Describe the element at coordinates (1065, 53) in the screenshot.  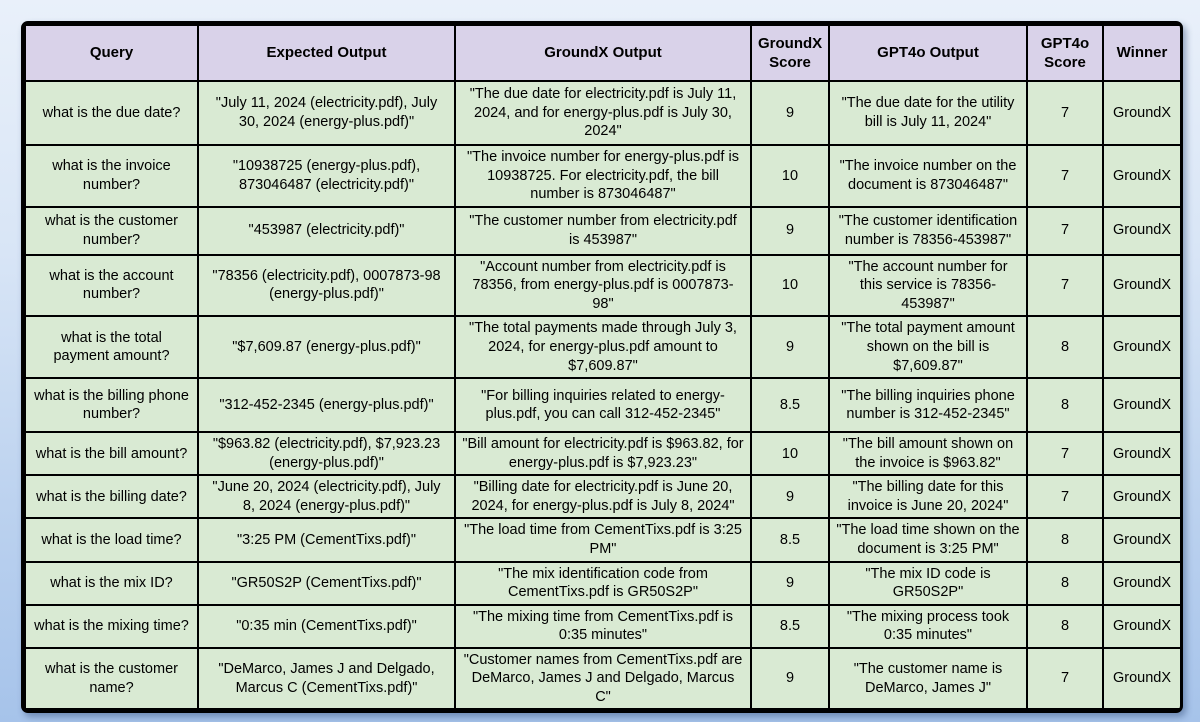
I see `column-header-gpt4o-score: GPT4o Score` at that location.